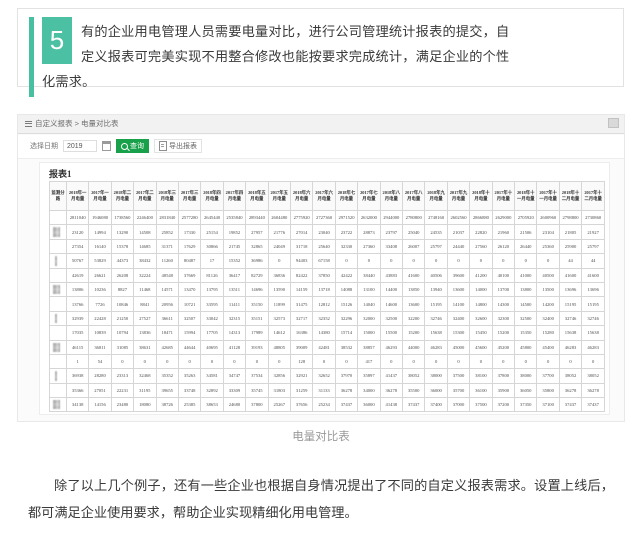  Describe the element at coordinates (301, 333) in the screenshot. I see `cell-value: 16386` at that location.